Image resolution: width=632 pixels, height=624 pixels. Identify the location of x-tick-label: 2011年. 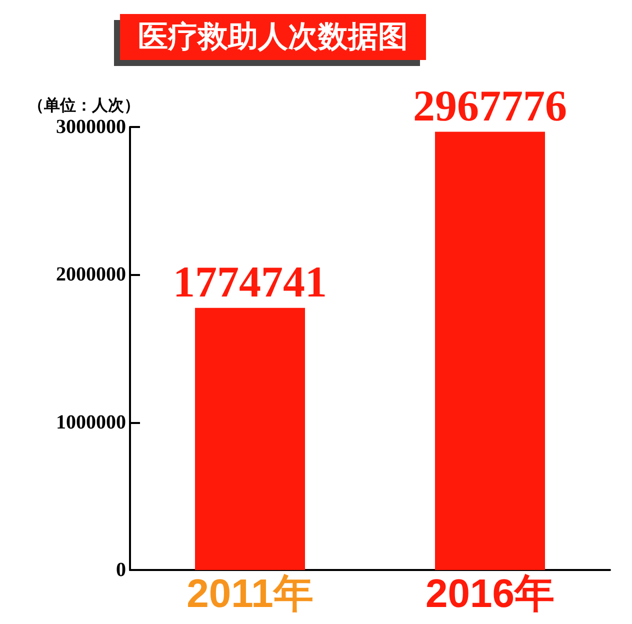
(250, 594).